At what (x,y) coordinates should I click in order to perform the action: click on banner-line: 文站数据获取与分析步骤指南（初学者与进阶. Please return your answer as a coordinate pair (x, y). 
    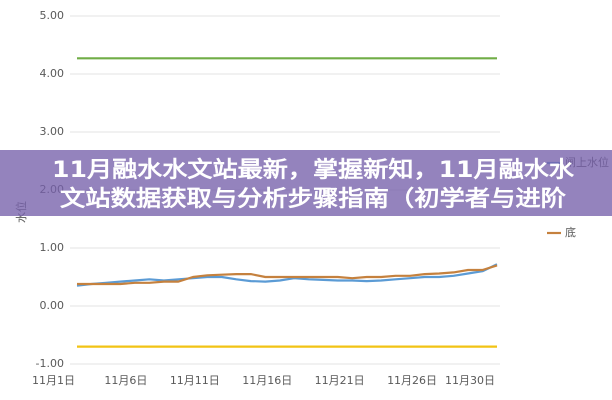
    Looking at the image, I should click on (313, 199).